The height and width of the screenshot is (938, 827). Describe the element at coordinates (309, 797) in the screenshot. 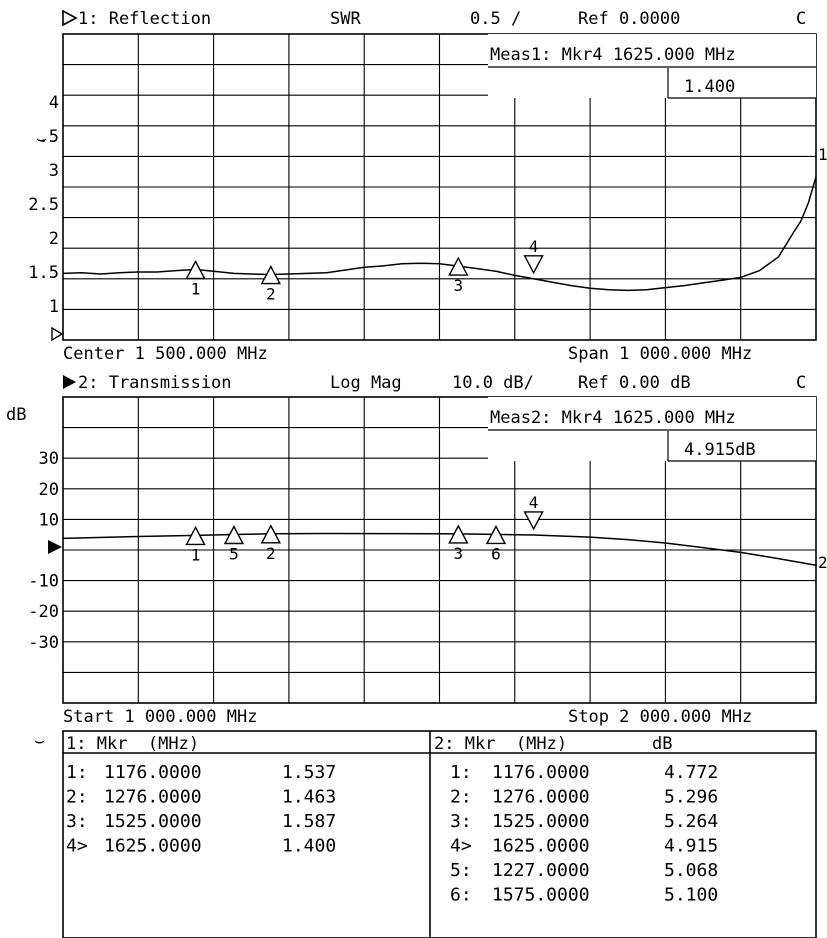

I see `marker-value: 1.463` at that location.